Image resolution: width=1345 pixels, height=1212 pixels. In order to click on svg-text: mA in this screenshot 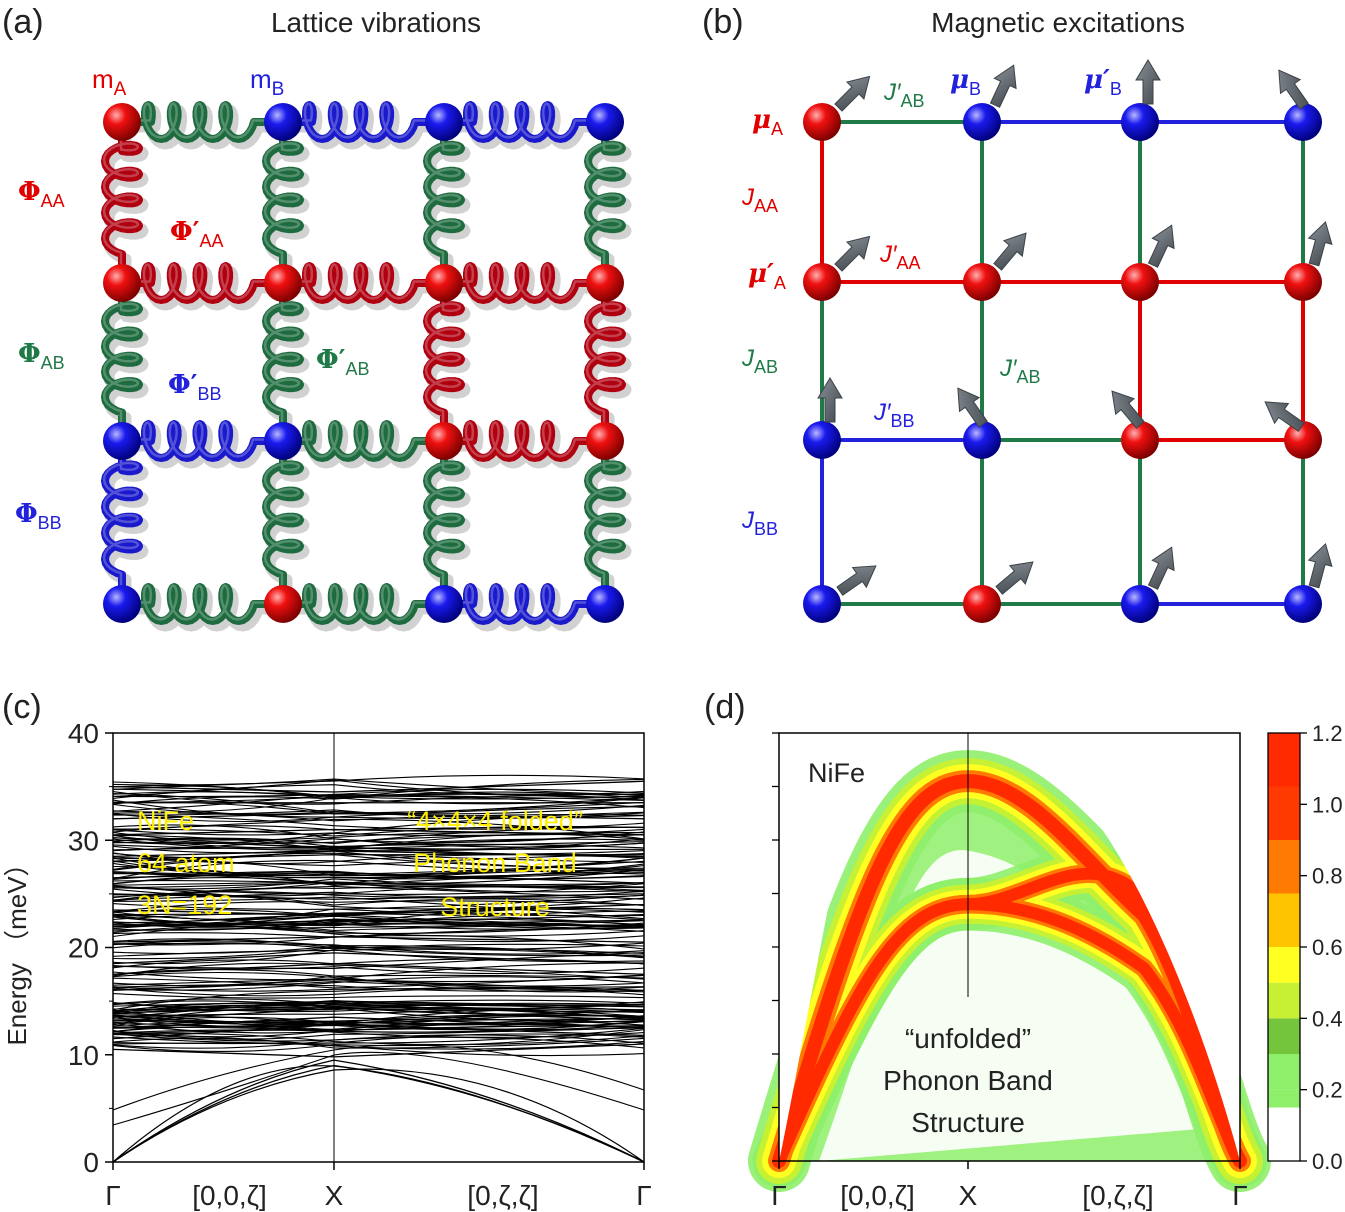, I will do `click(109, 82)`.